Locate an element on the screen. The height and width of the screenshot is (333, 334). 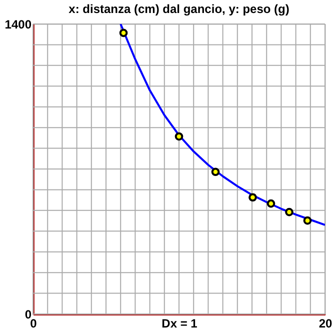
chart-title: x: distanza (cm) dal gancio, y: peso (g) is located at coordinates (179, 9).